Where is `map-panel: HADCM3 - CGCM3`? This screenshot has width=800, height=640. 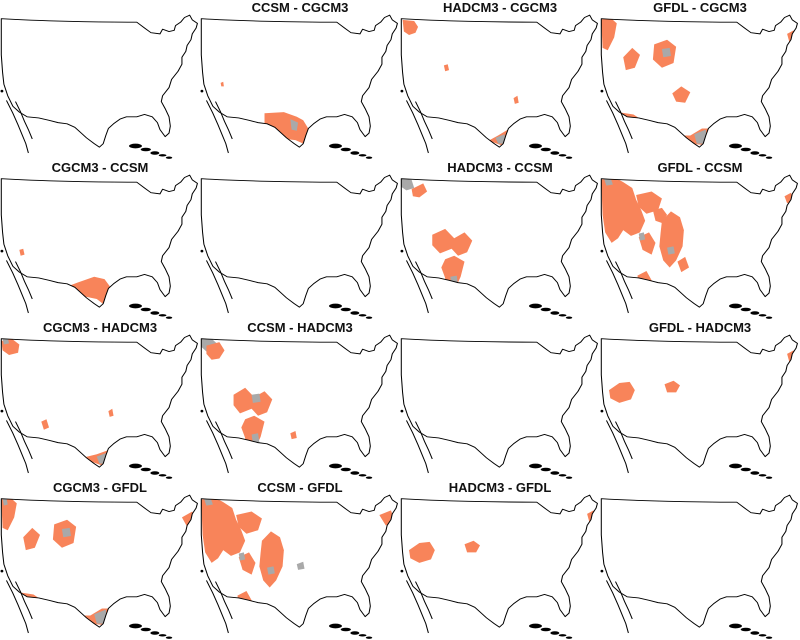 map-panel: HADCM3 - CGCM3 is located at coordinates (500, 80).